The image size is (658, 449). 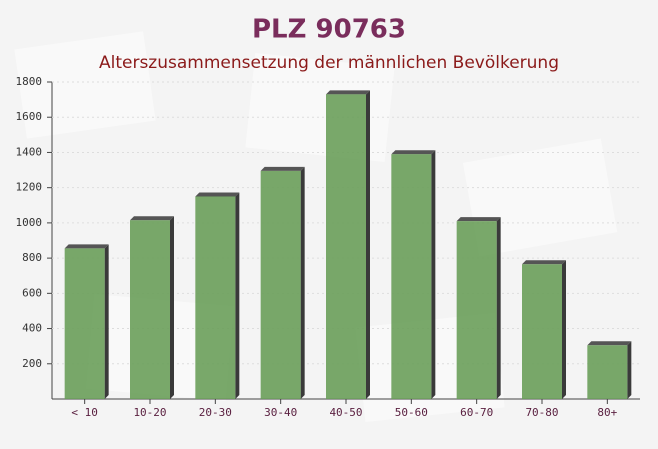 What do you see at coordinates (29, 151) in the screenshot?
I see `y-tick-label: 1400` at bounding box center [29, 151].